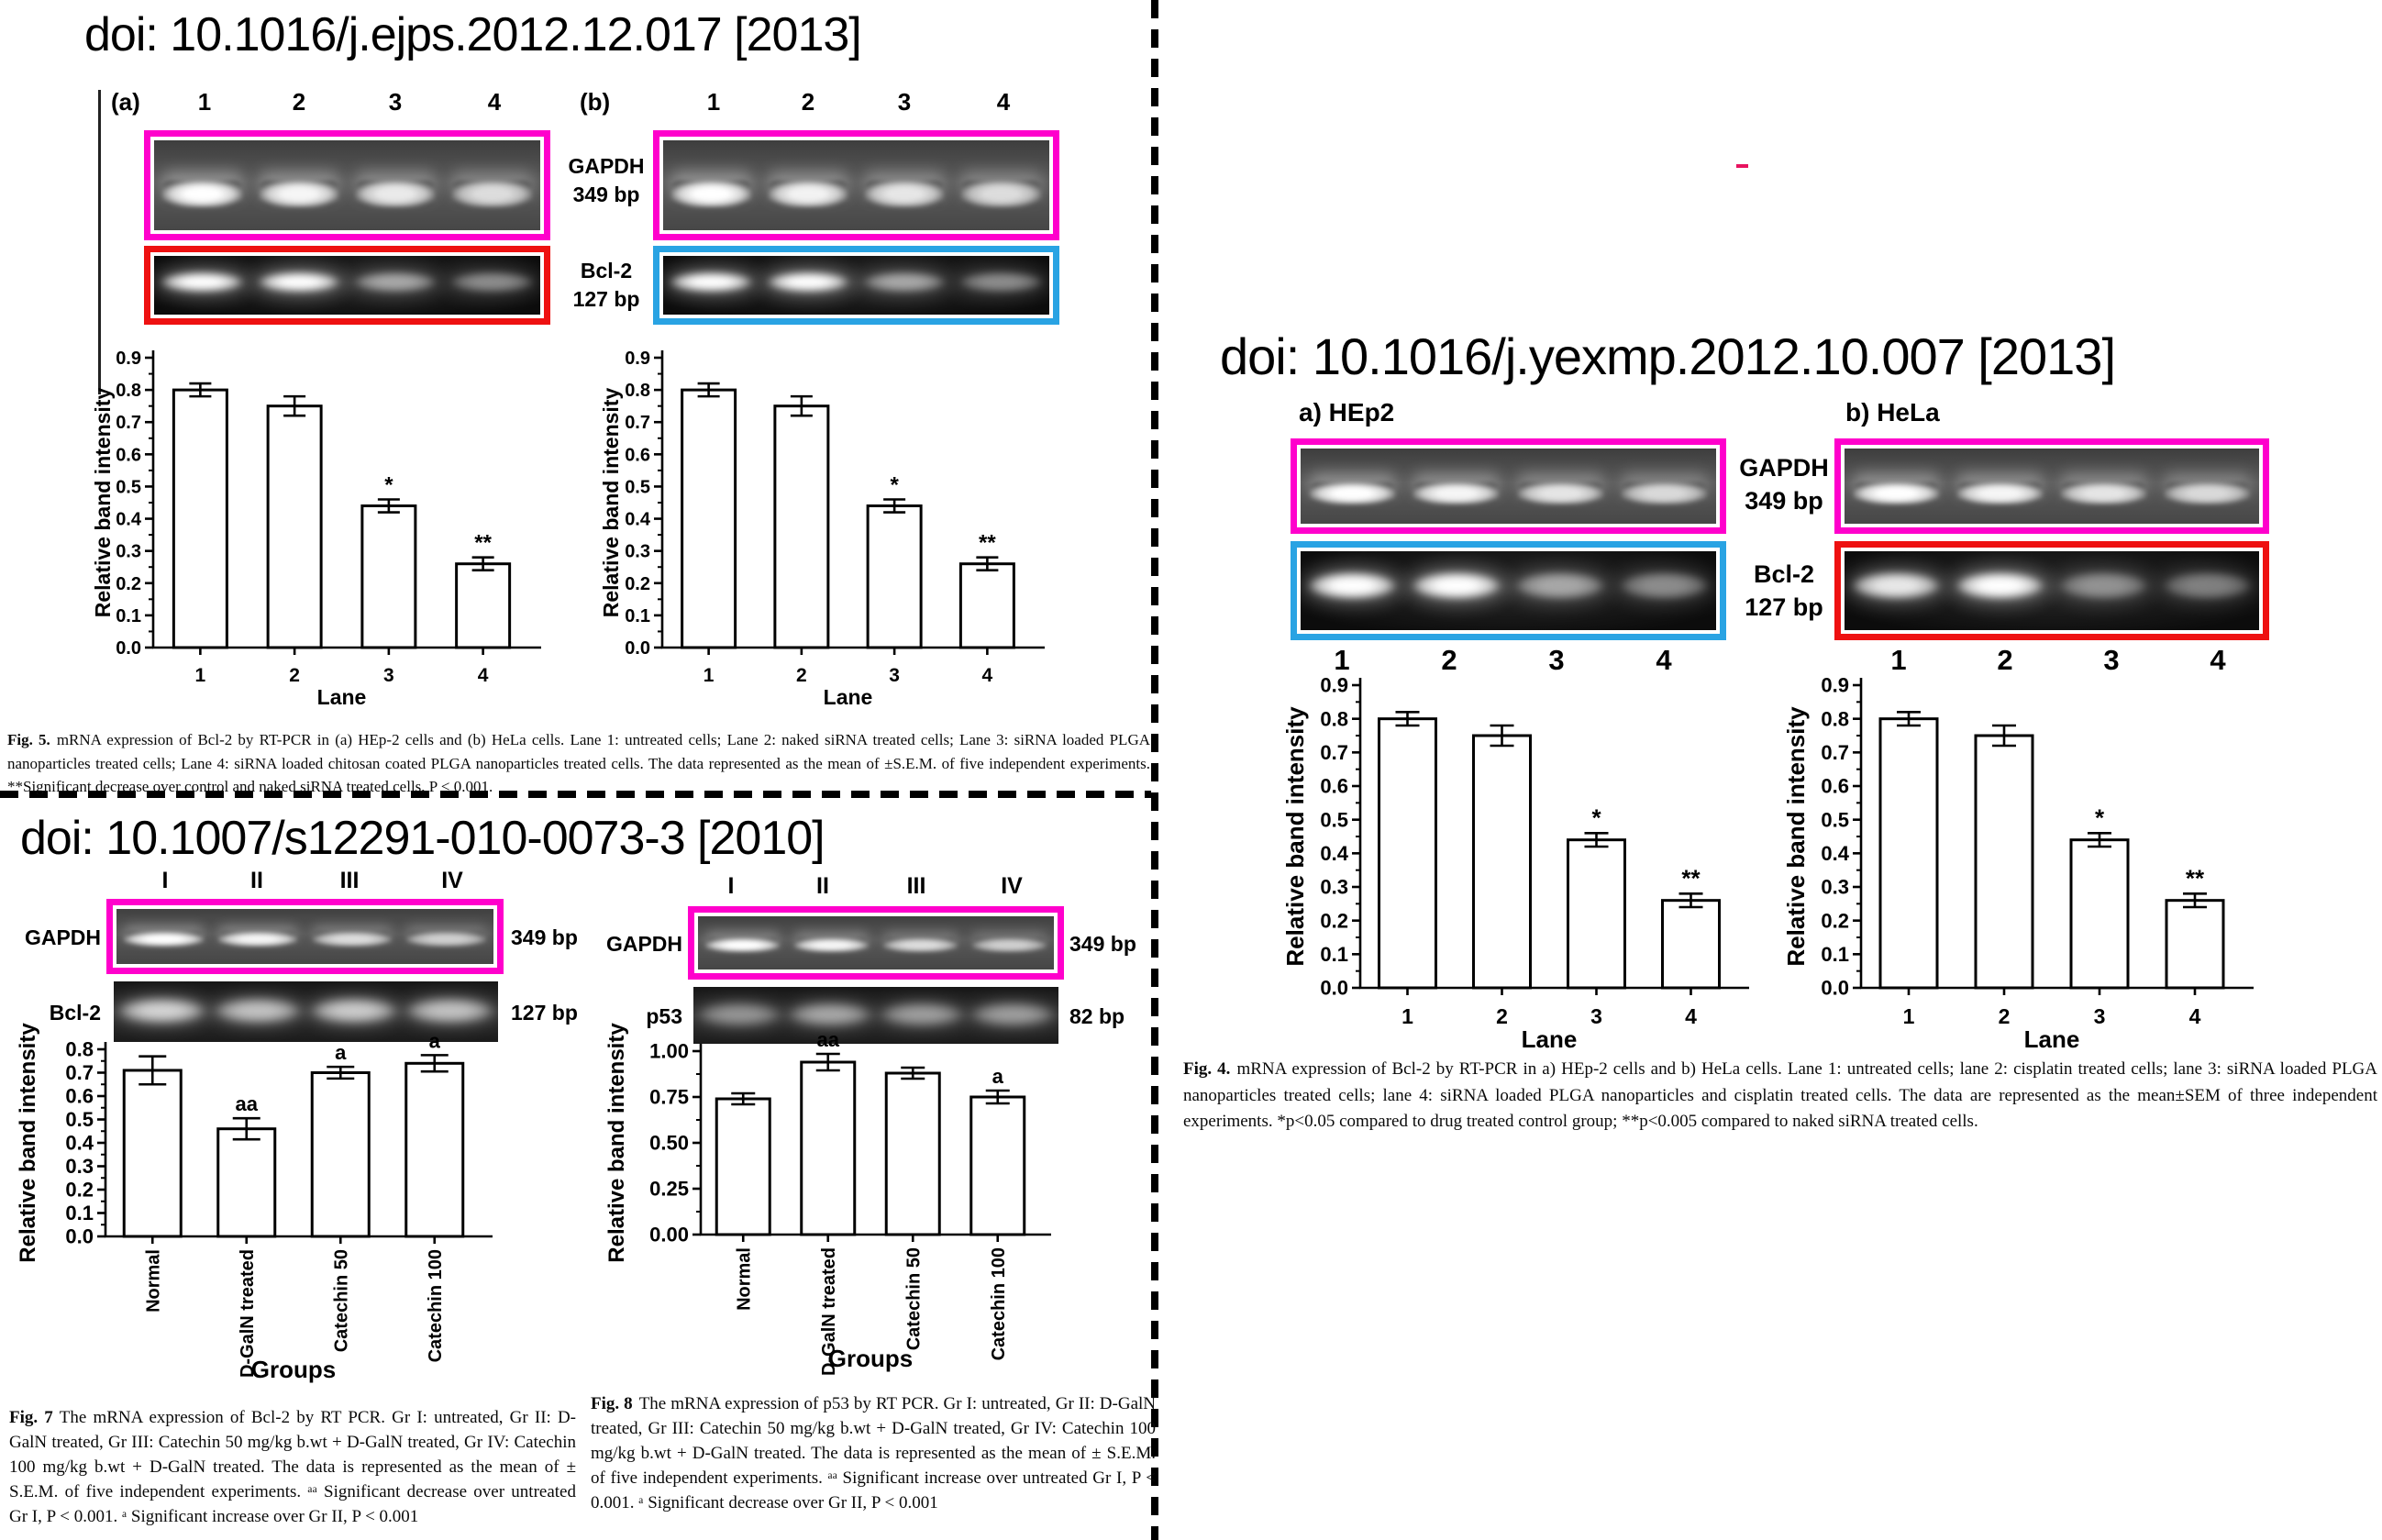 The height and width of the screenshot is (1540, 2382). What do you see at coordinates (1784, 468) in the screenshot?
I see `gapdh-gene-label: GAPDH` at bounding box center [1784, 468].